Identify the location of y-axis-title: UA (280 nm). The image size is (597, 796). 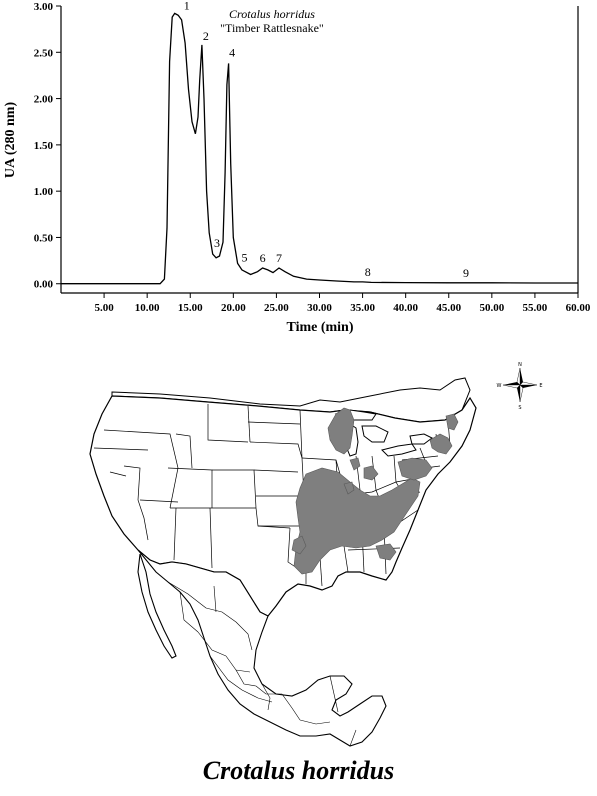
(10, 140).